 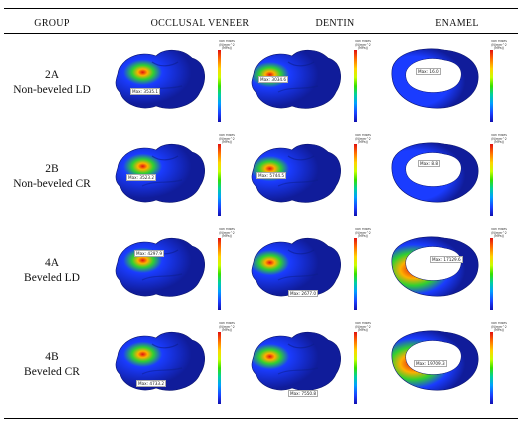 What do you see at coordinates (429, 163) in the screenshot?
I see `max-stress-label: Max: 8.8` at bounding box center [429, 163].